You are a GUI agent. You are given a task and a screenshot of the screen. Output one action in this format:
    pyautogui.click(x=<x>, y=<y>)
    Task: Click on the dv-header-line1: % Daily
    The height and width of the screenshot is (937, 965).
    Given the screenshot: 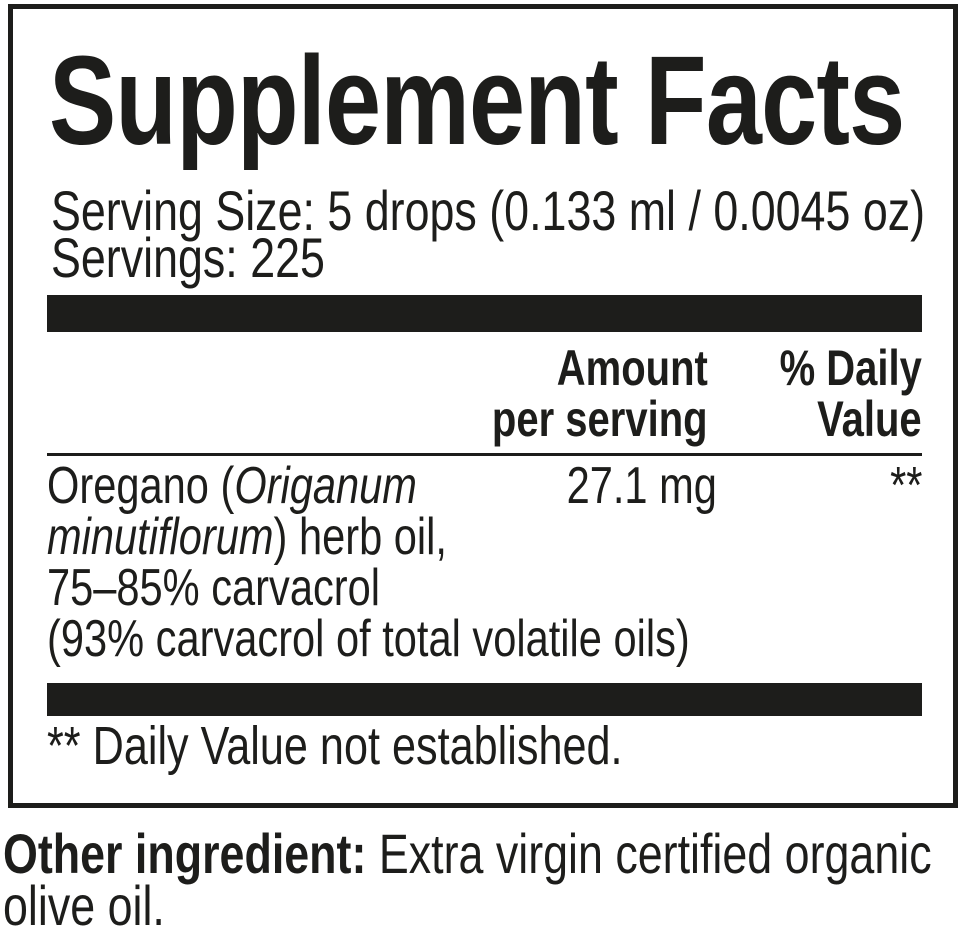 What is the action you would take?
    pyautogui.click(x=850, y=368)
    